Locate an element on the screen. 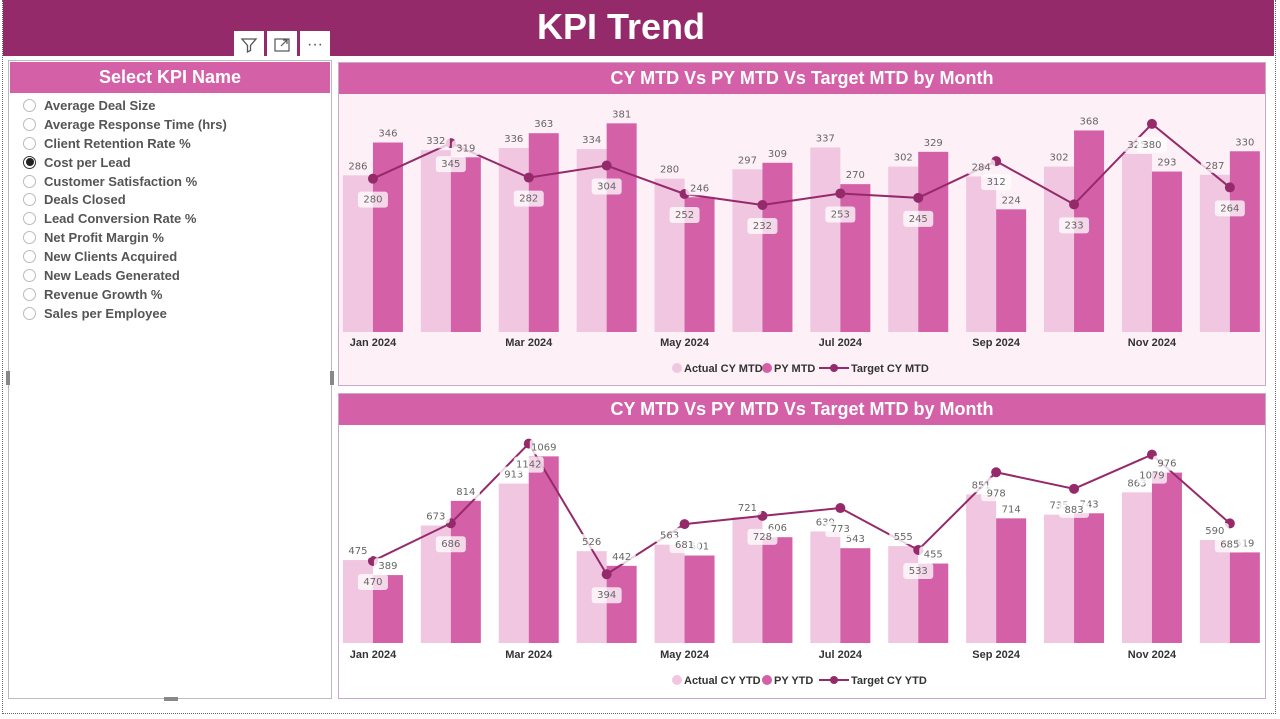  data-label: 1142 is located at coordinates (528, 465).